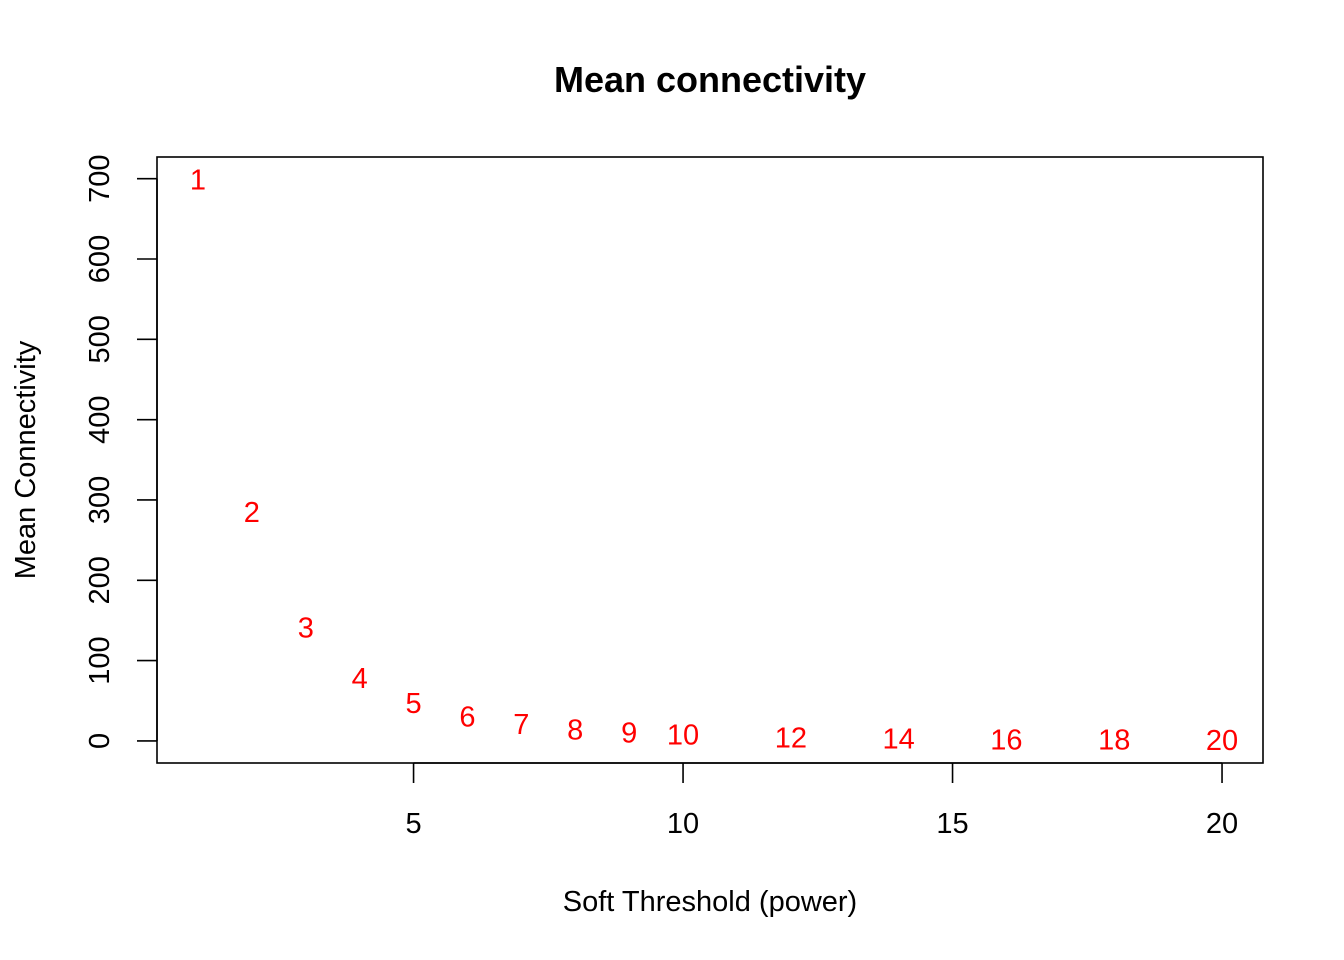 The height and width of the screenshot is (960, 1344). What do you see at coordinates (100, 259) in the screenshot?
I see `y-tick-label: 600` at bounding box center [100, 259].